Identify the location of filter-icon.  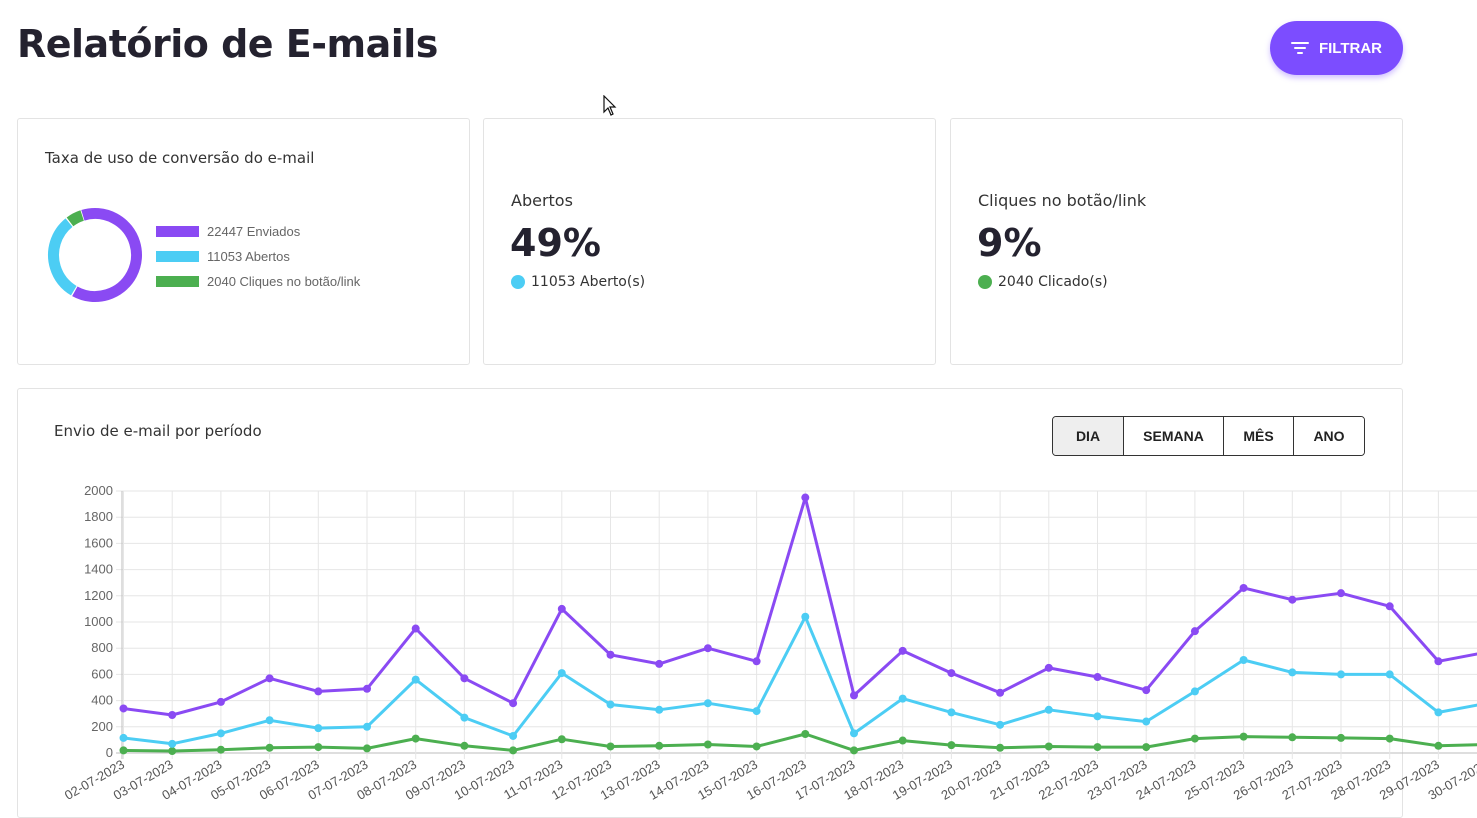
(1300, 48).